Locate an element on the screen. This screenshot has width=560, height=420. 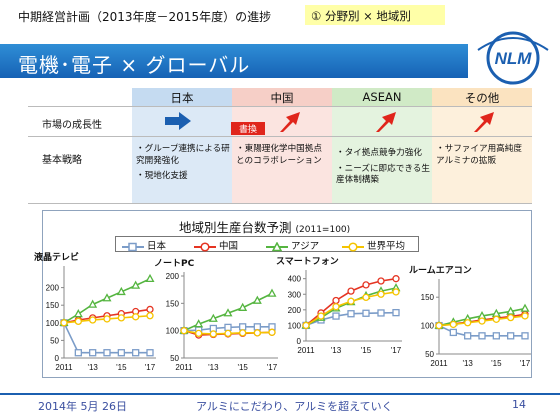
column-header-other: その他 is located at coordinates (482, 97).